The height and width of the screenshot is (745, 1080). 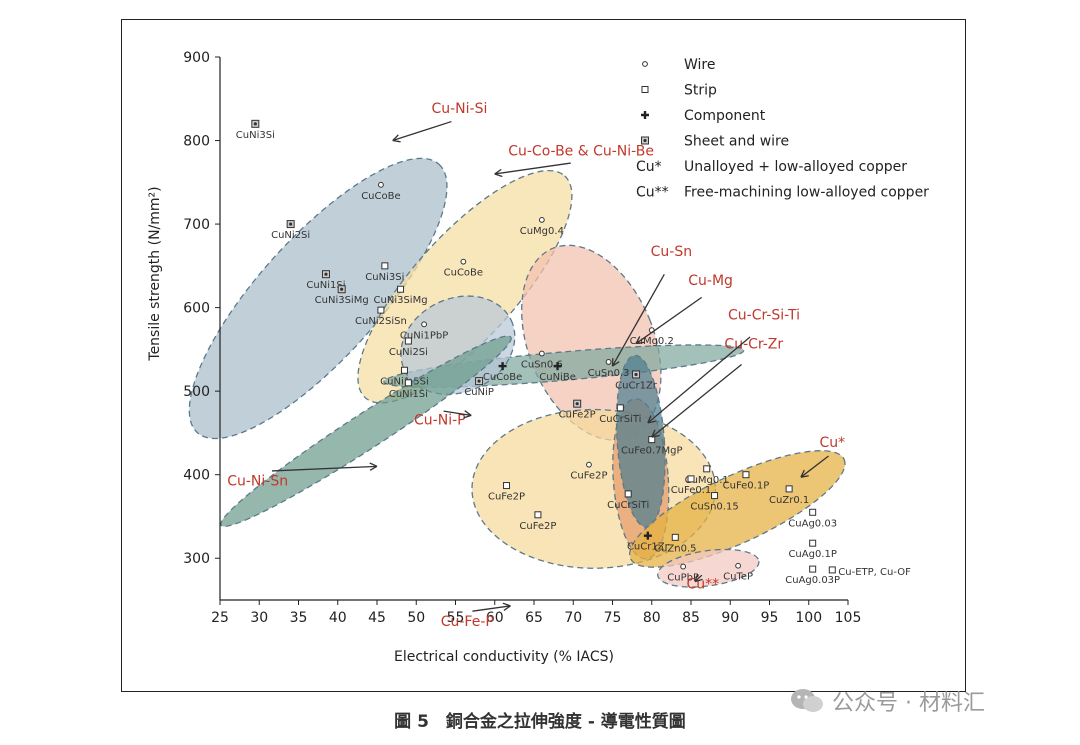 What do you see at coordinates (408, 394) in the screenshot?
I see `data-point-label: CuNi1Si` at bounding box center [408, 394].